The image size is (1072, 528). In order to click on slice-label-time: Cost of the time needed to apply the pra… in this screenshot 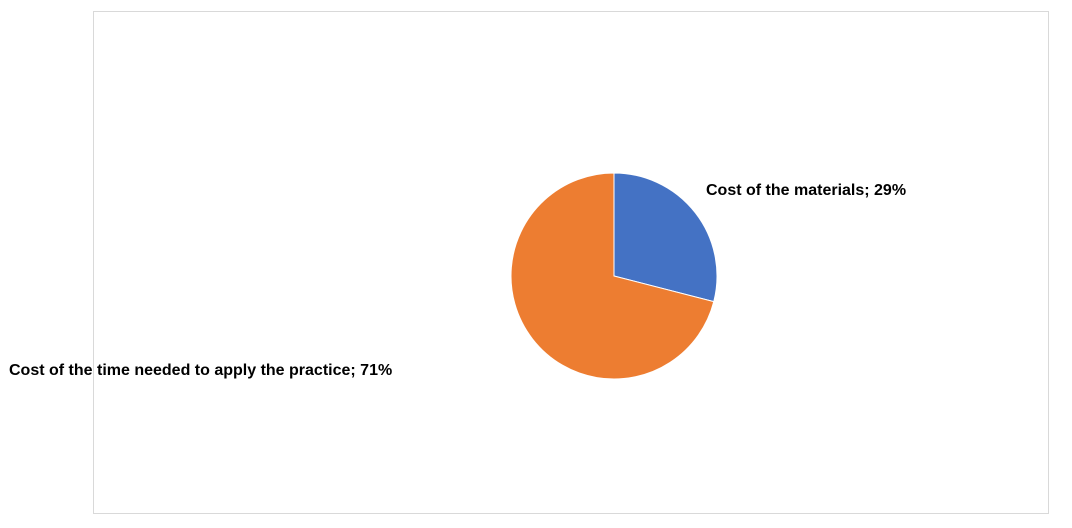, I will do `click(200, 370)`.